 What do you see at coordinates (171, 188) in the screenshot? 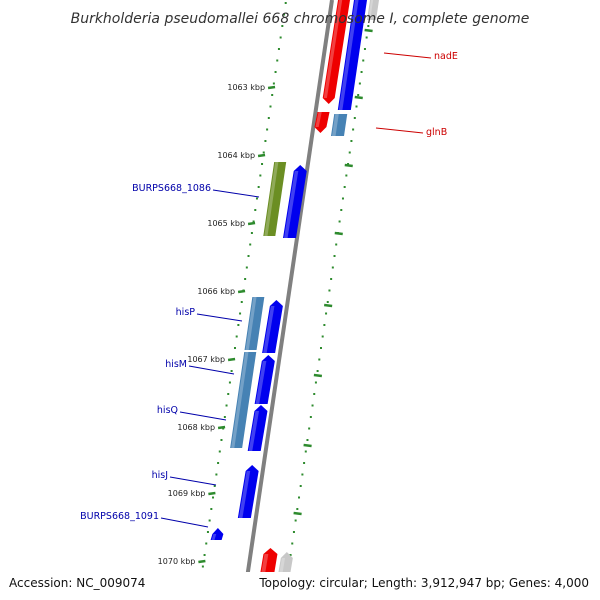
I see `gene-label: BURPS668_1086` at bounding box center [171, 188].